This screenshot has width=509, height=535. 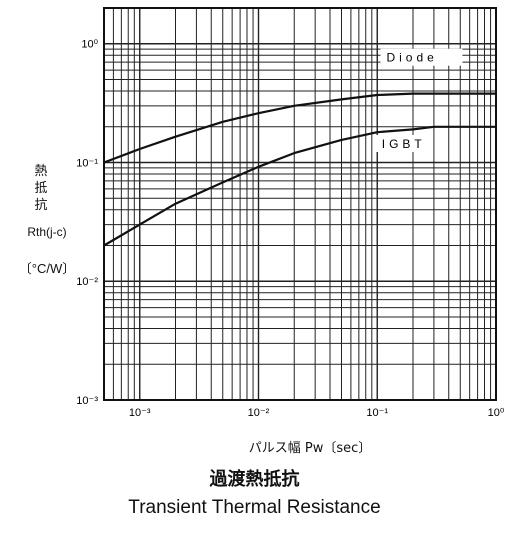 I want to click on y-tick-label: 10⁻¹, so click(x=87, y=163).